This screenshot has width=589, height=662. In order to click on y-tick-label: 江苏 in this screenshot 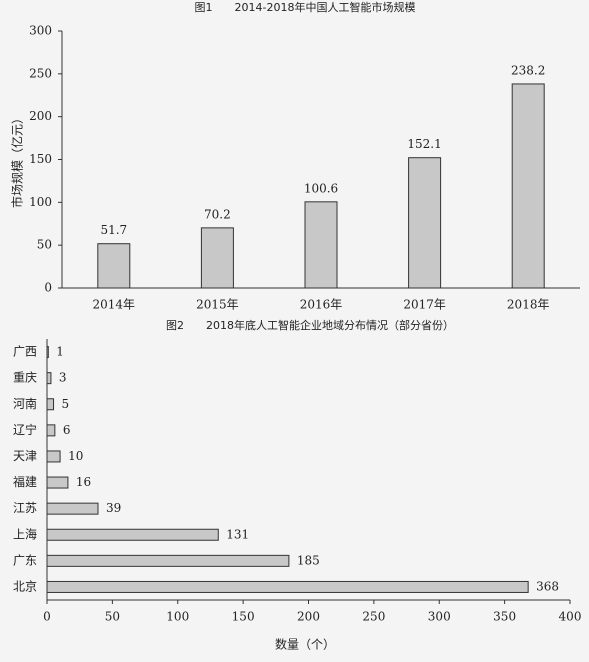, I will do `click(25, 508)`.